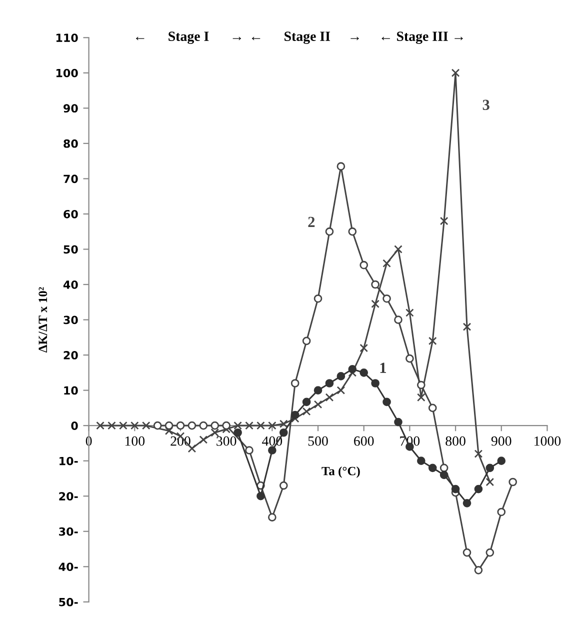  I want to click on annotation: ← Stage III →, so click(422, 38).